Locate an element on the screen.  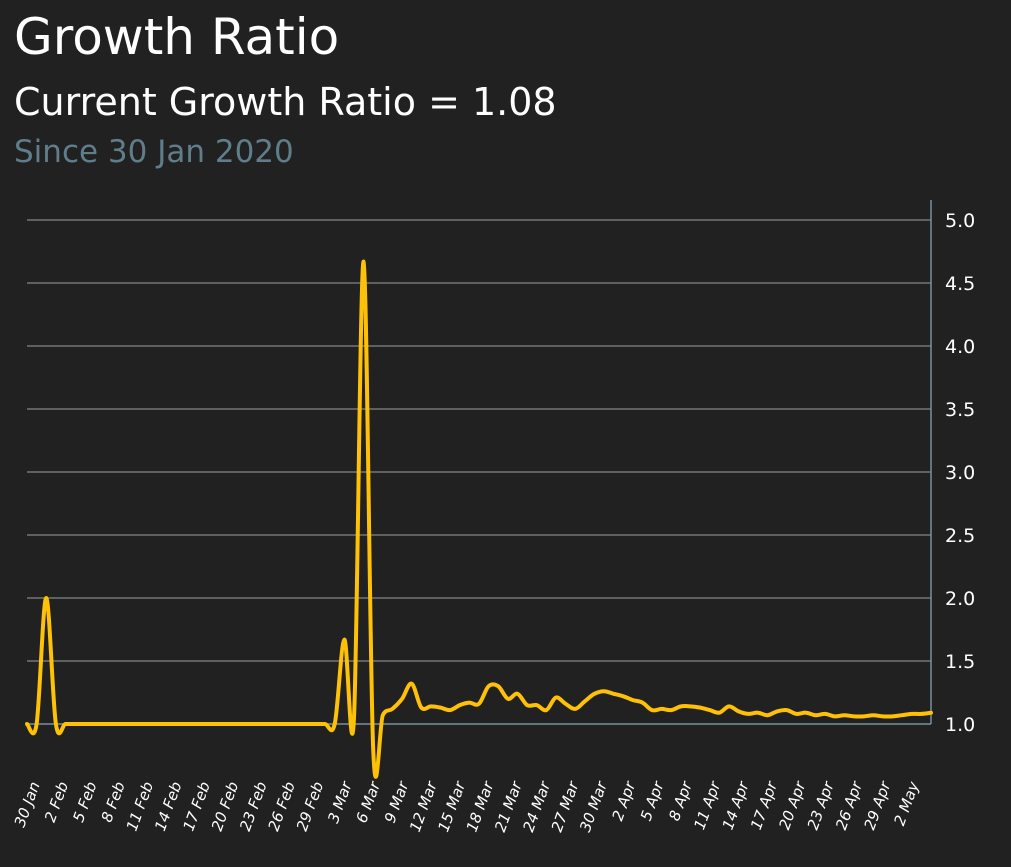
x-tick-label: 2 May is located at coordinates (906, 803).